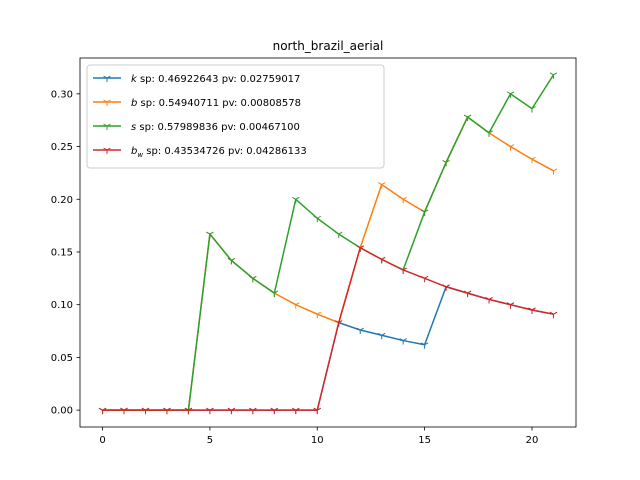  I want to click on x-axis: 0 5 10 15 20, so click(318, 436).